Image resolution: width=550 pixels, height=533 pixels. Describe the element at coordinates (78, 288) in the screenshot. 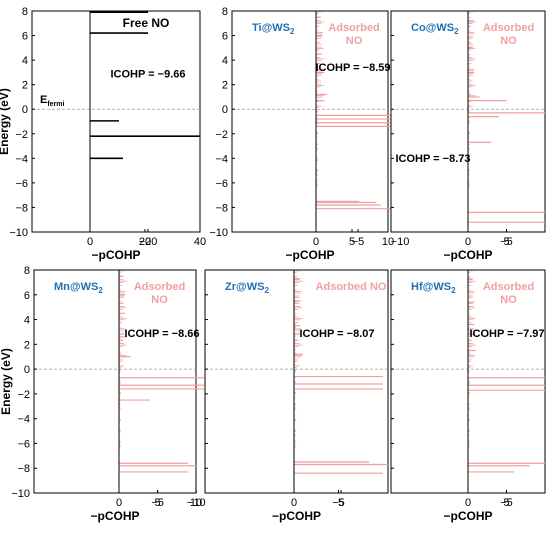

I see `panel-title: Mn@WS2` at that location.